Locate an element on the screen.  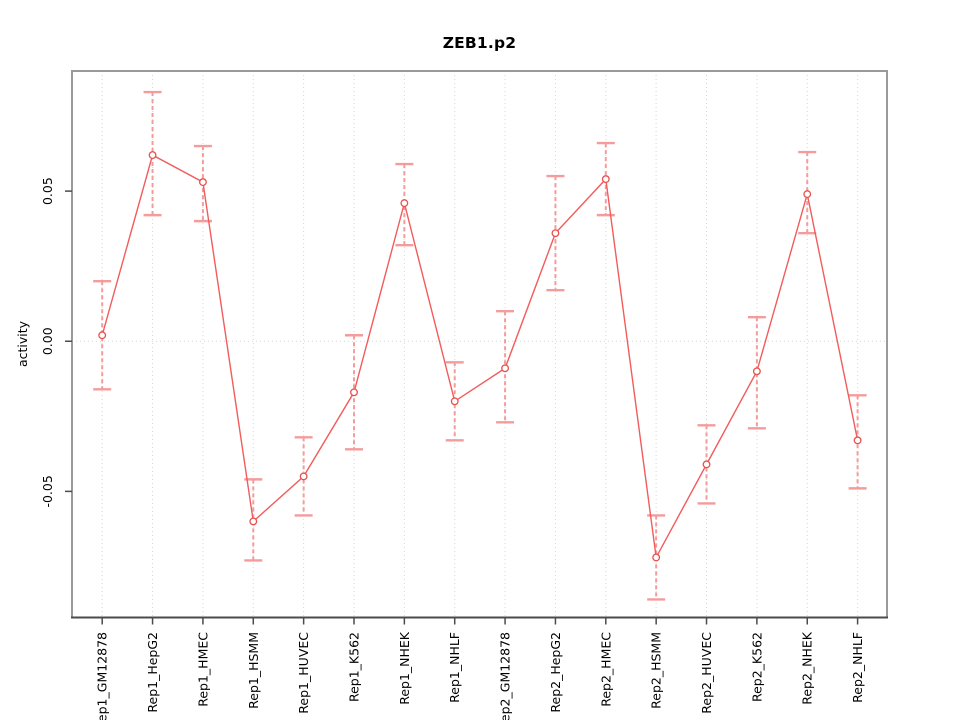
x-tick-label: Rep1_HUVEC is located at coordinates (303, 673).